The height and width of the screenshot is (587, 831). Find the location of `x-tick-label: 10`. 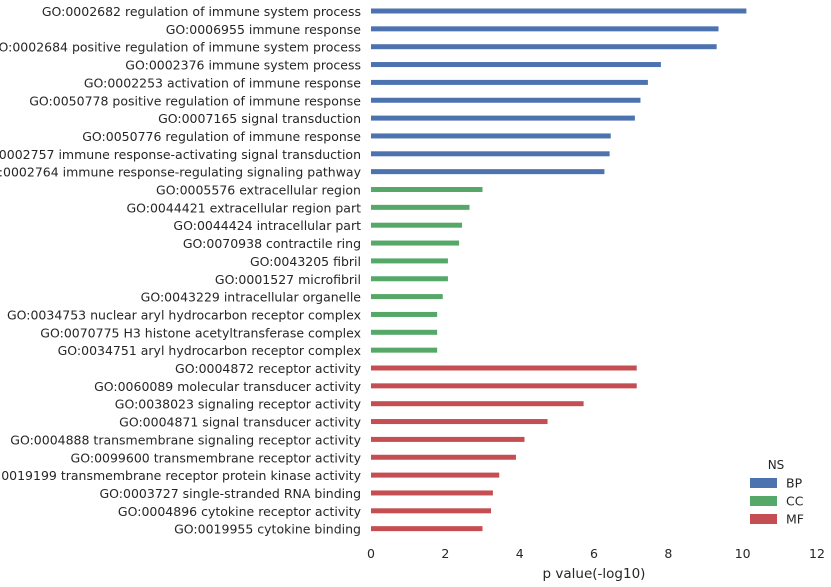

x-tick-label: 10 is located at coordinates (743, 553).